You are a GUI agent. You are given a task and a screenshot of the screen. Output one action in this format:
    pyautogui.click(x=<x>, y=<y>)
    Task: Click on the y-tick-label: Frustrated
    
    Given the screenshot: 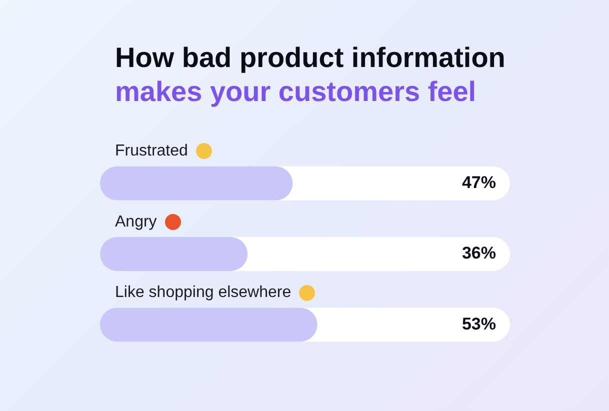 What is the action you would take?
    pyautogui.click(x=151, y=151)
    